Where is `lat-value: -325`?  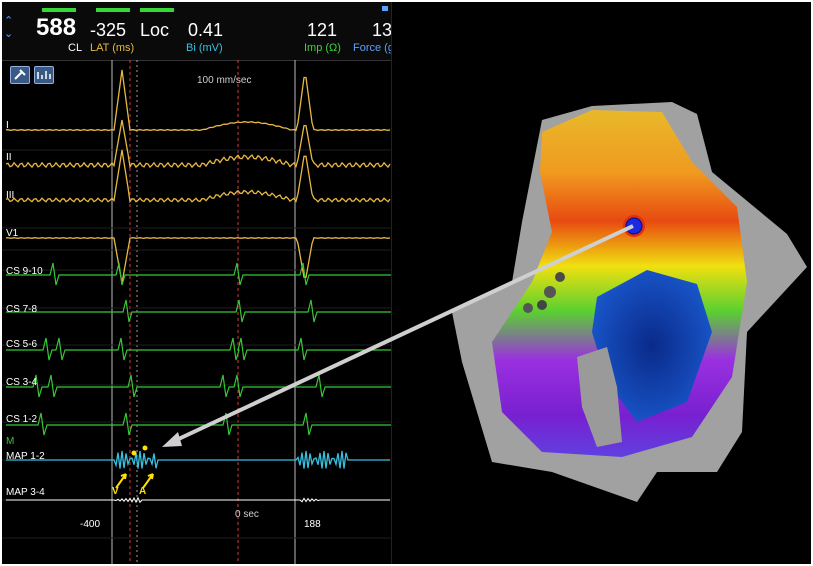
lat-value: -325 is located at coordinates (108, 30).